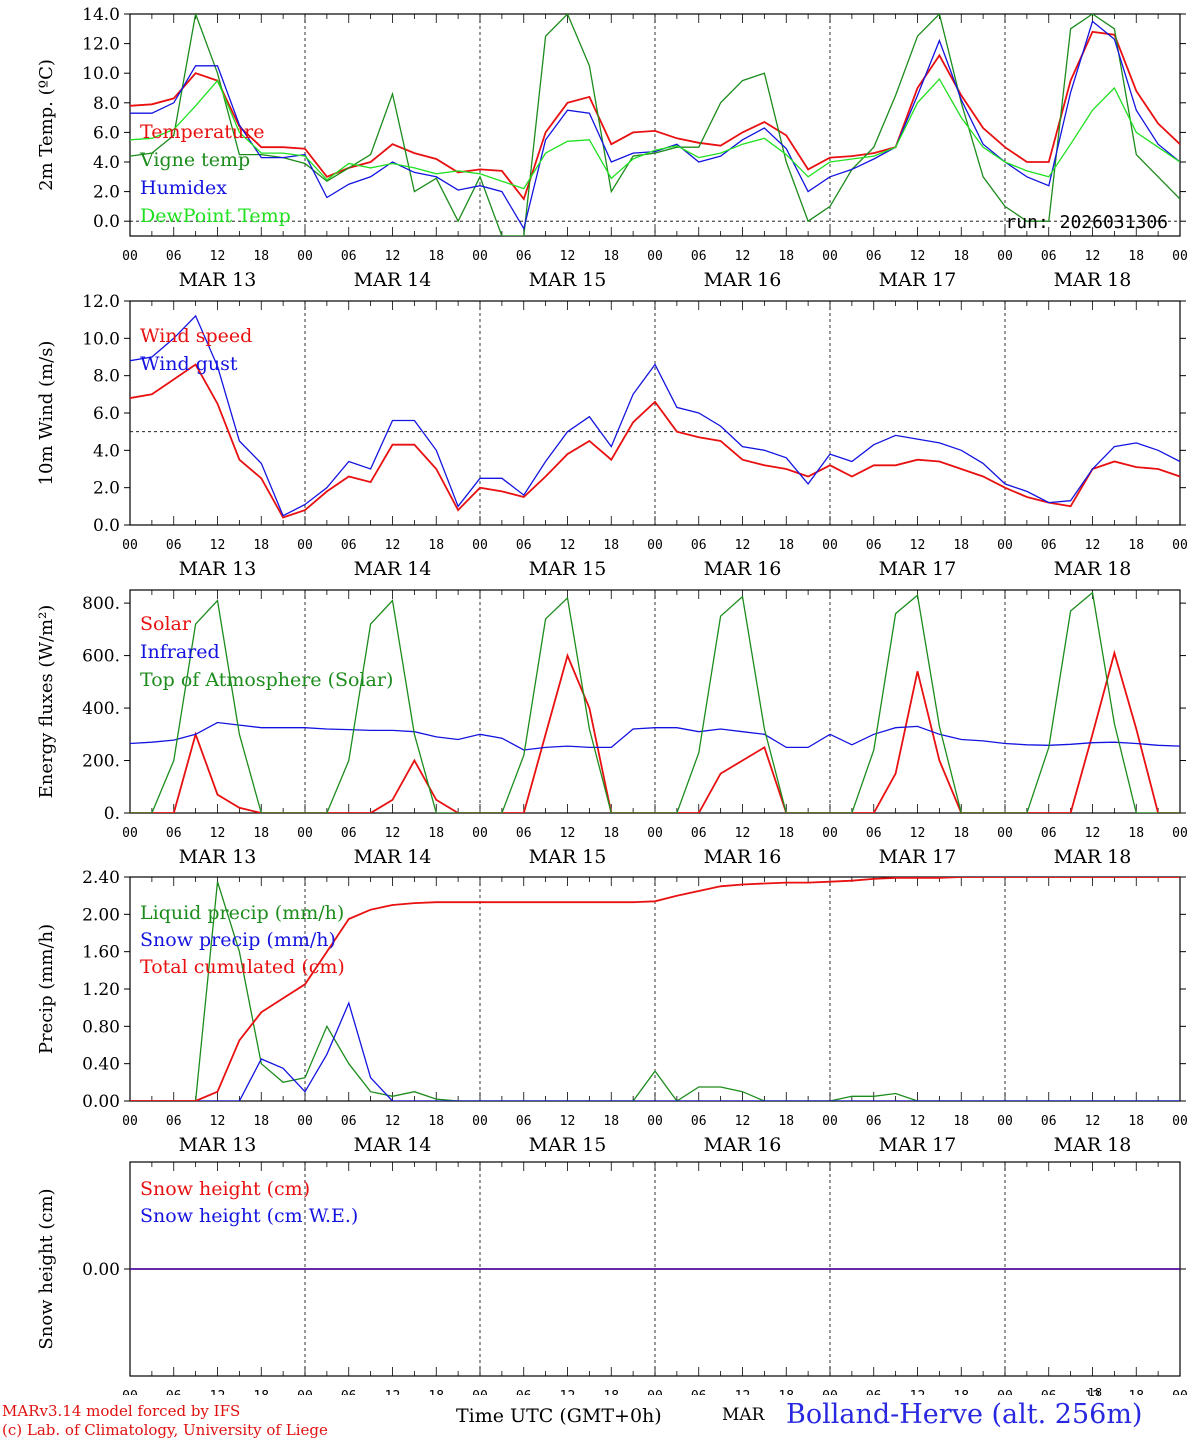 This screenshot has width=1194, height=1440. I want to click on y-tick-label: 0.0, so click(106, 222).